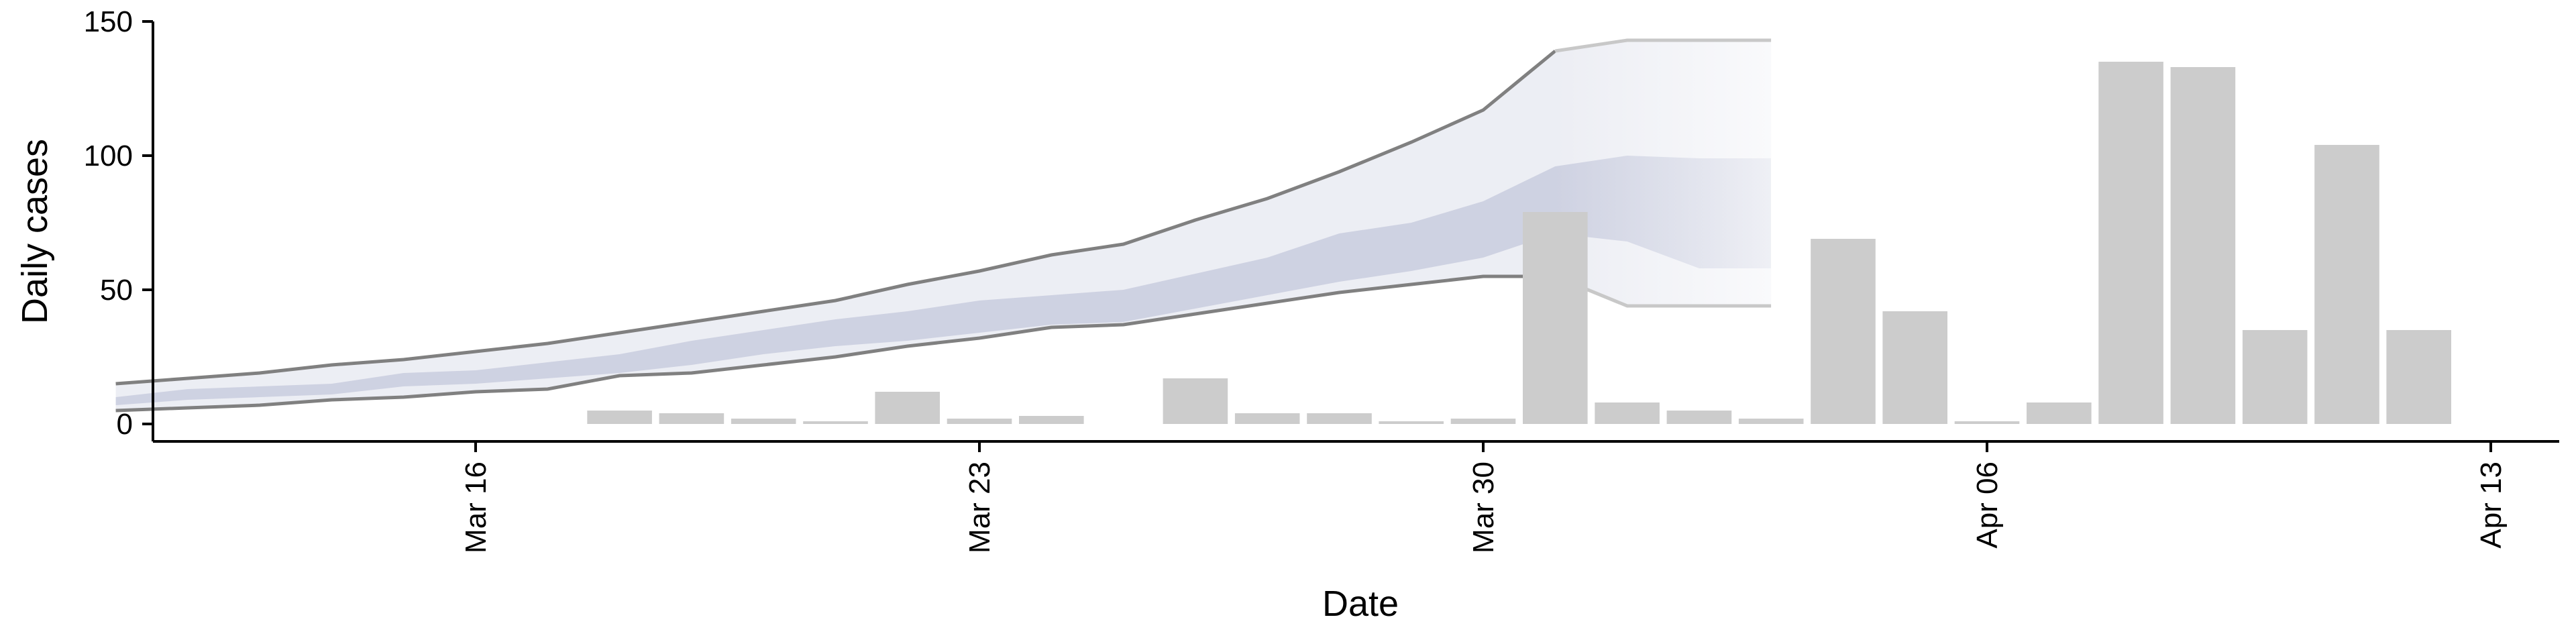 The image size is (2576, 644). What do you see at coordinates (1360, 604) in the screenshot?
I see `x-axis-title: Date` at bounding box center [1360, 604].